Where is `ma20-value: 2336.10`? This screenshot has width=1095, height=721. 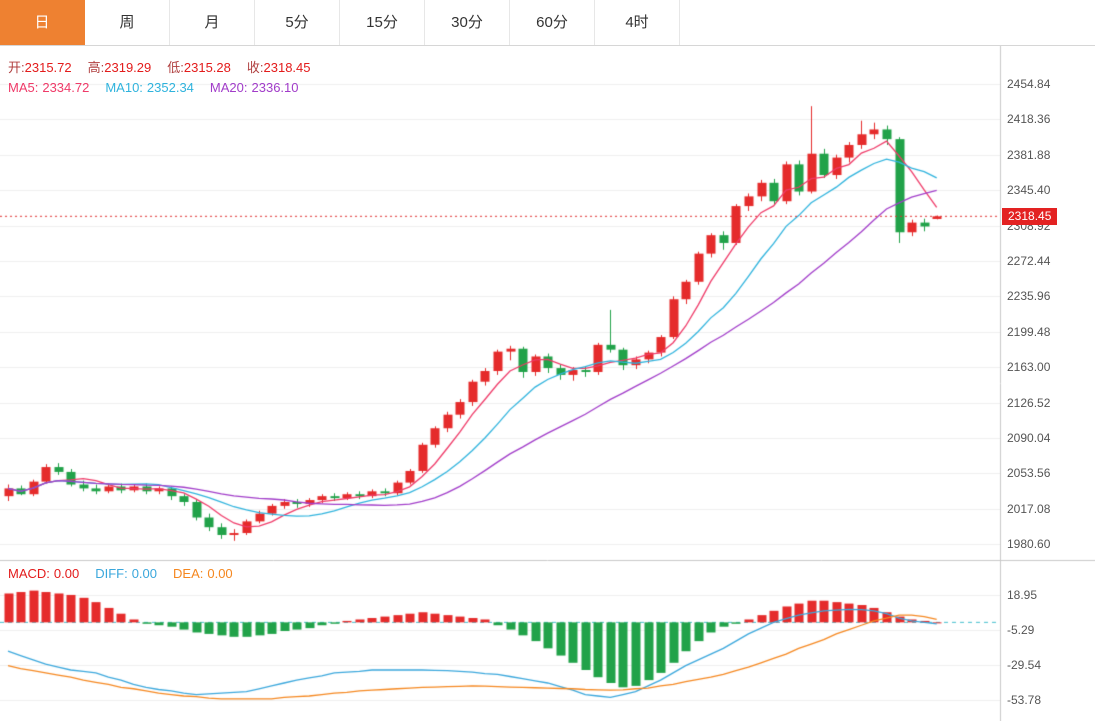 ma20-value: 2336.10 is located at coordinates (275, 87).